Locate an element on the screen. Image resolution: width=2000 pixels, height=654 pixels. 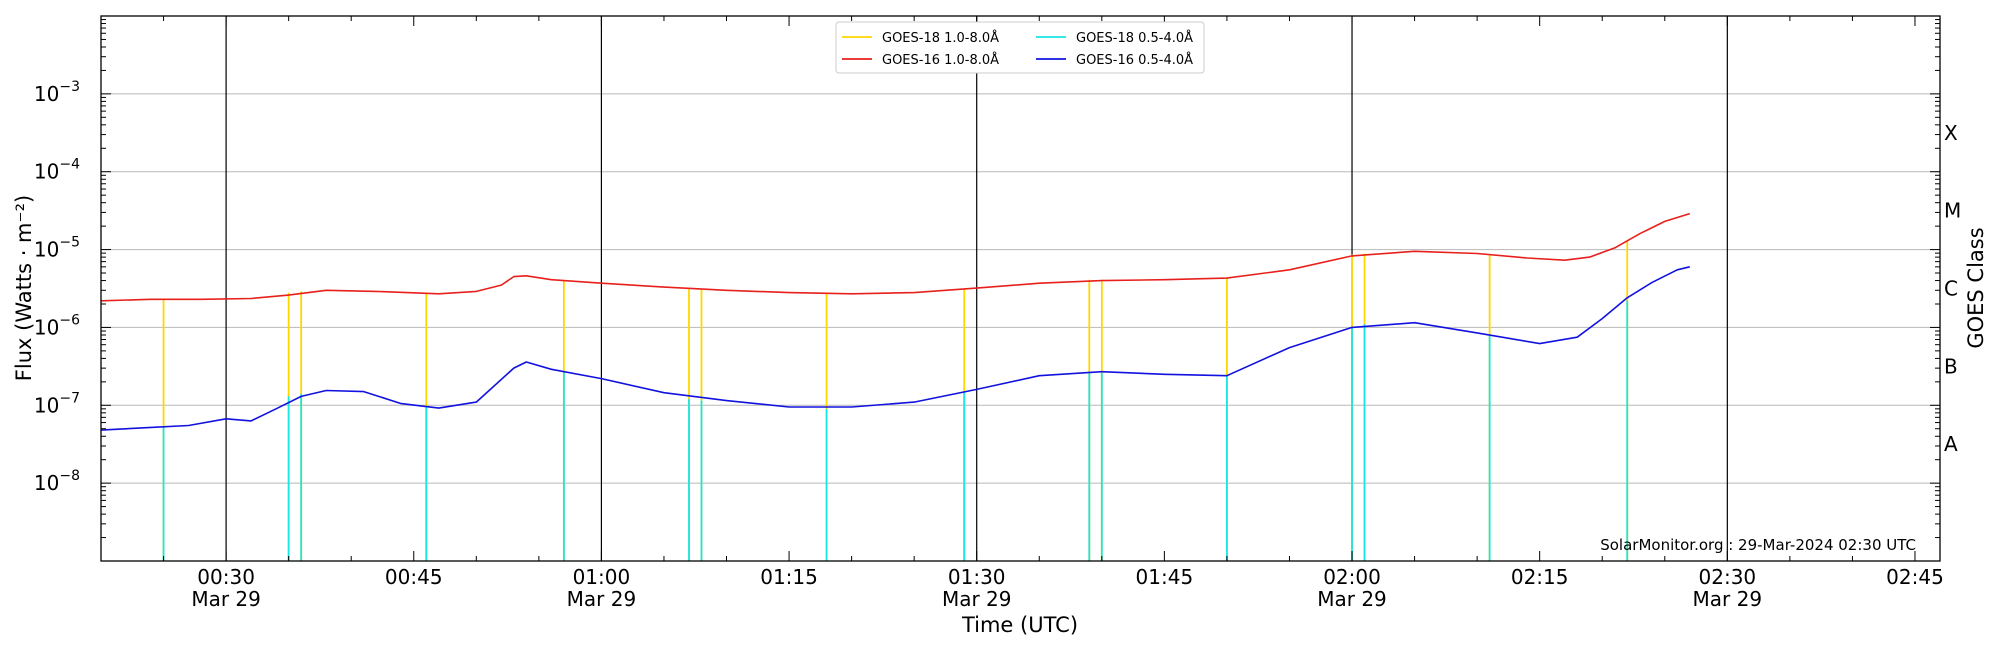
series-group is located at coordinates (895, 257).